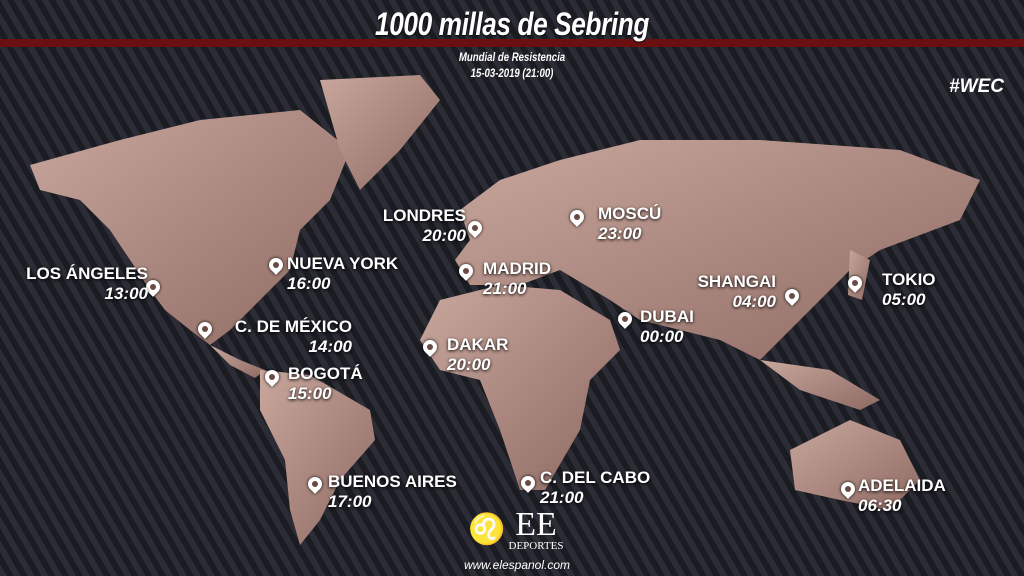  Describe the element at coordinates (736, 291) in the screenshot. I see `city-shangai: SHANGAI 04:00` at that location.